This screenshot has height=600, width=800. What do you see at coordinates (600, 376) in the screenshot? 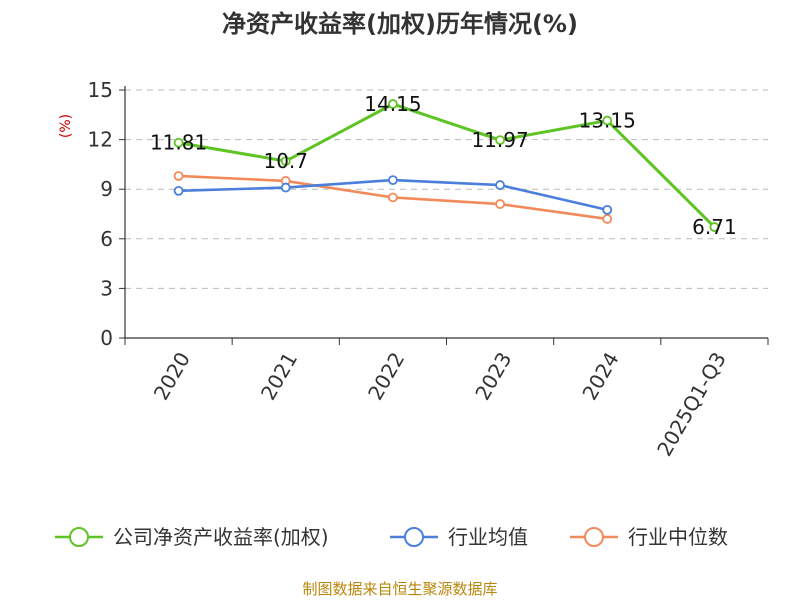
I see `x-tick-label: 2024` at bounding box center [600, 376].